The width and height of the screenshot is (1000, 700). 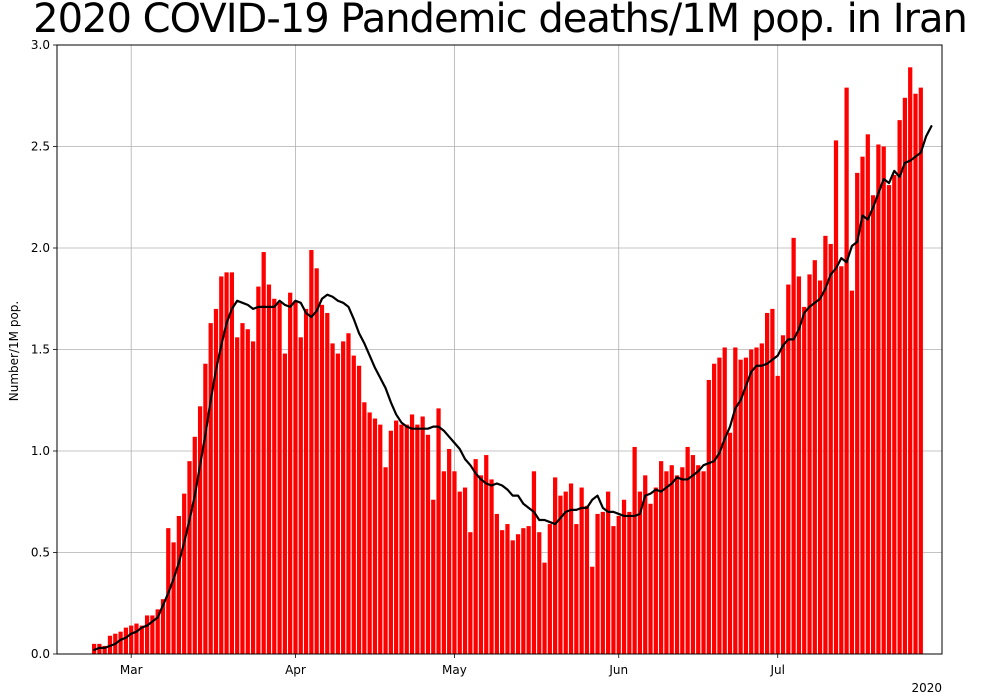 I want to click on y-tick-label: 1.0, so click(x=40, y=451).